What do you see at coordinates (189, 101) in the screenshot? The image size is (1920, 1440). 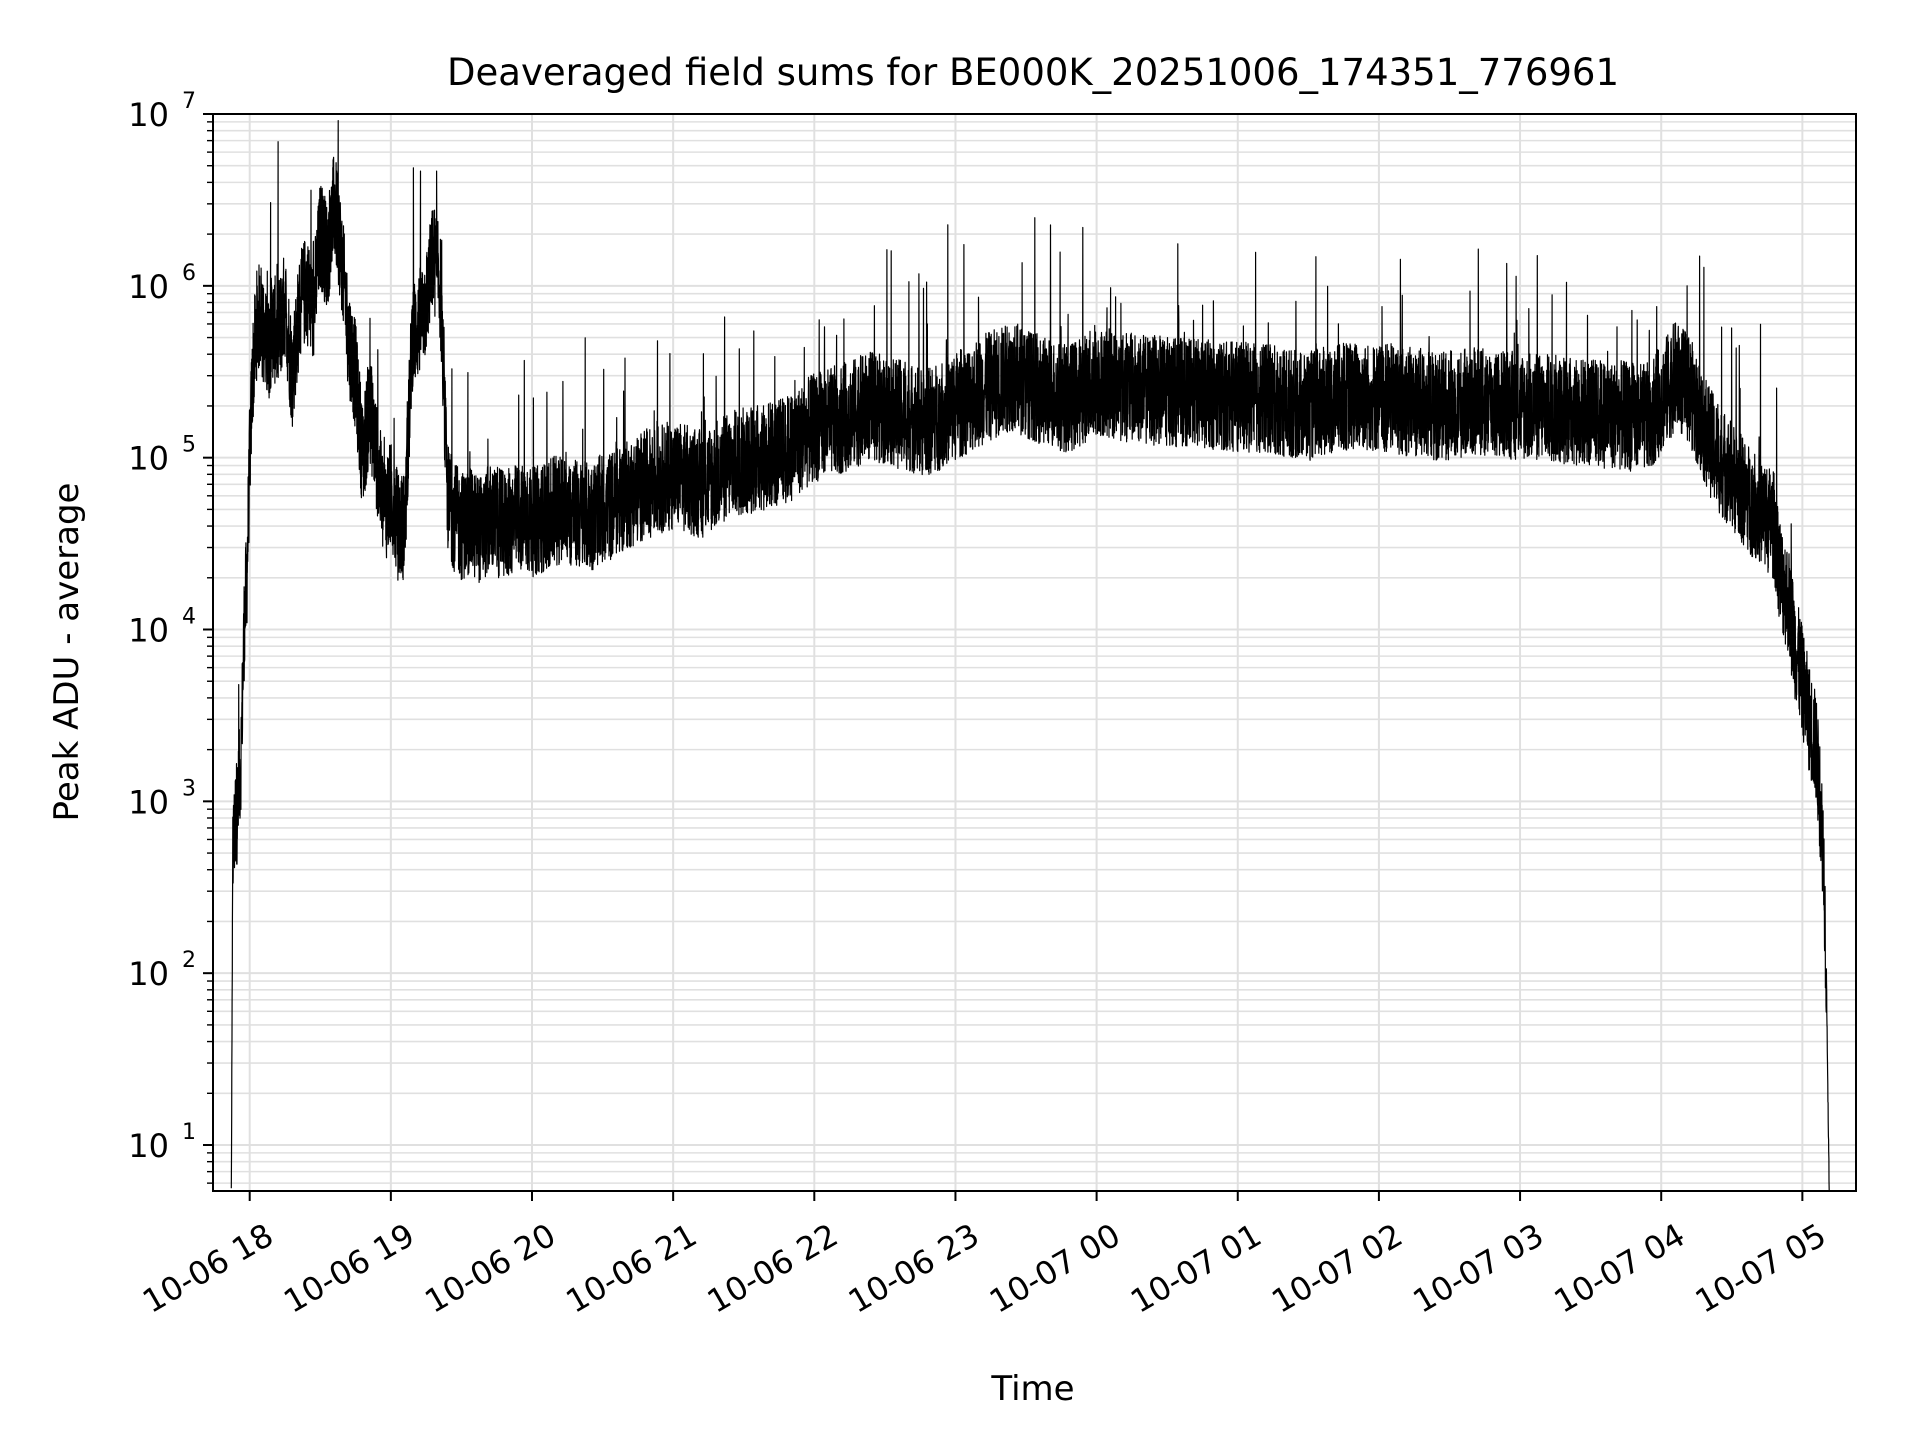 I see `y-tick-exponent: 7` at bounding box center [189, 101].